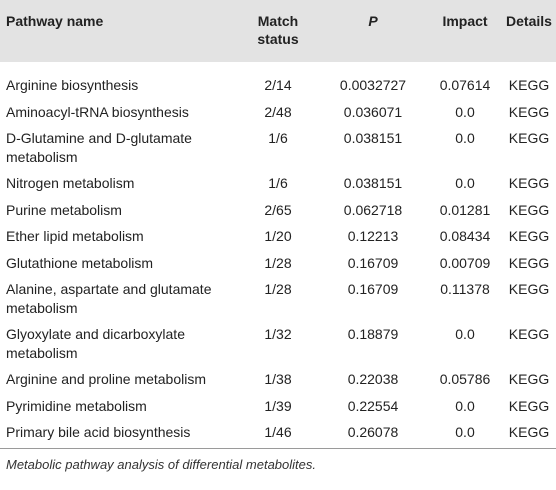 This screenshot has height=490, width=556. What do you see at coordinates (119, 434) in the screenshot?
I see `table-cell: Primary bile acid biosynthesis` at bounding box center [119, 434].